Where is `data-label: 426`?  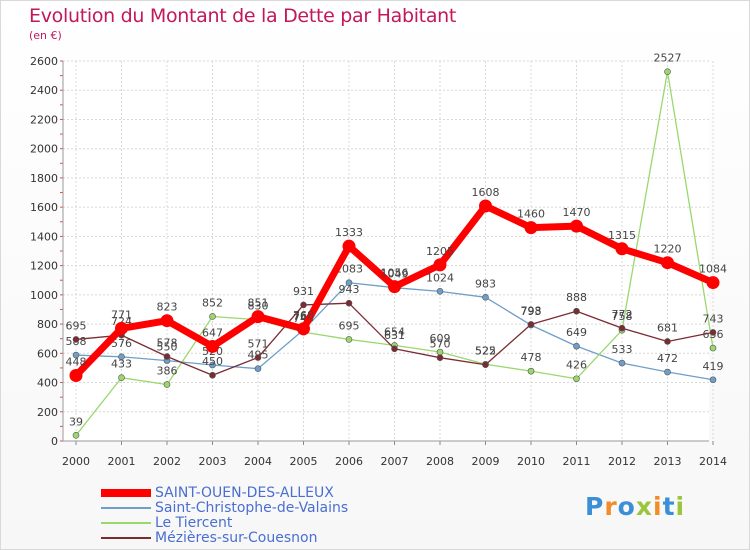 data-label: 426 is located at coordinates (576, 365).